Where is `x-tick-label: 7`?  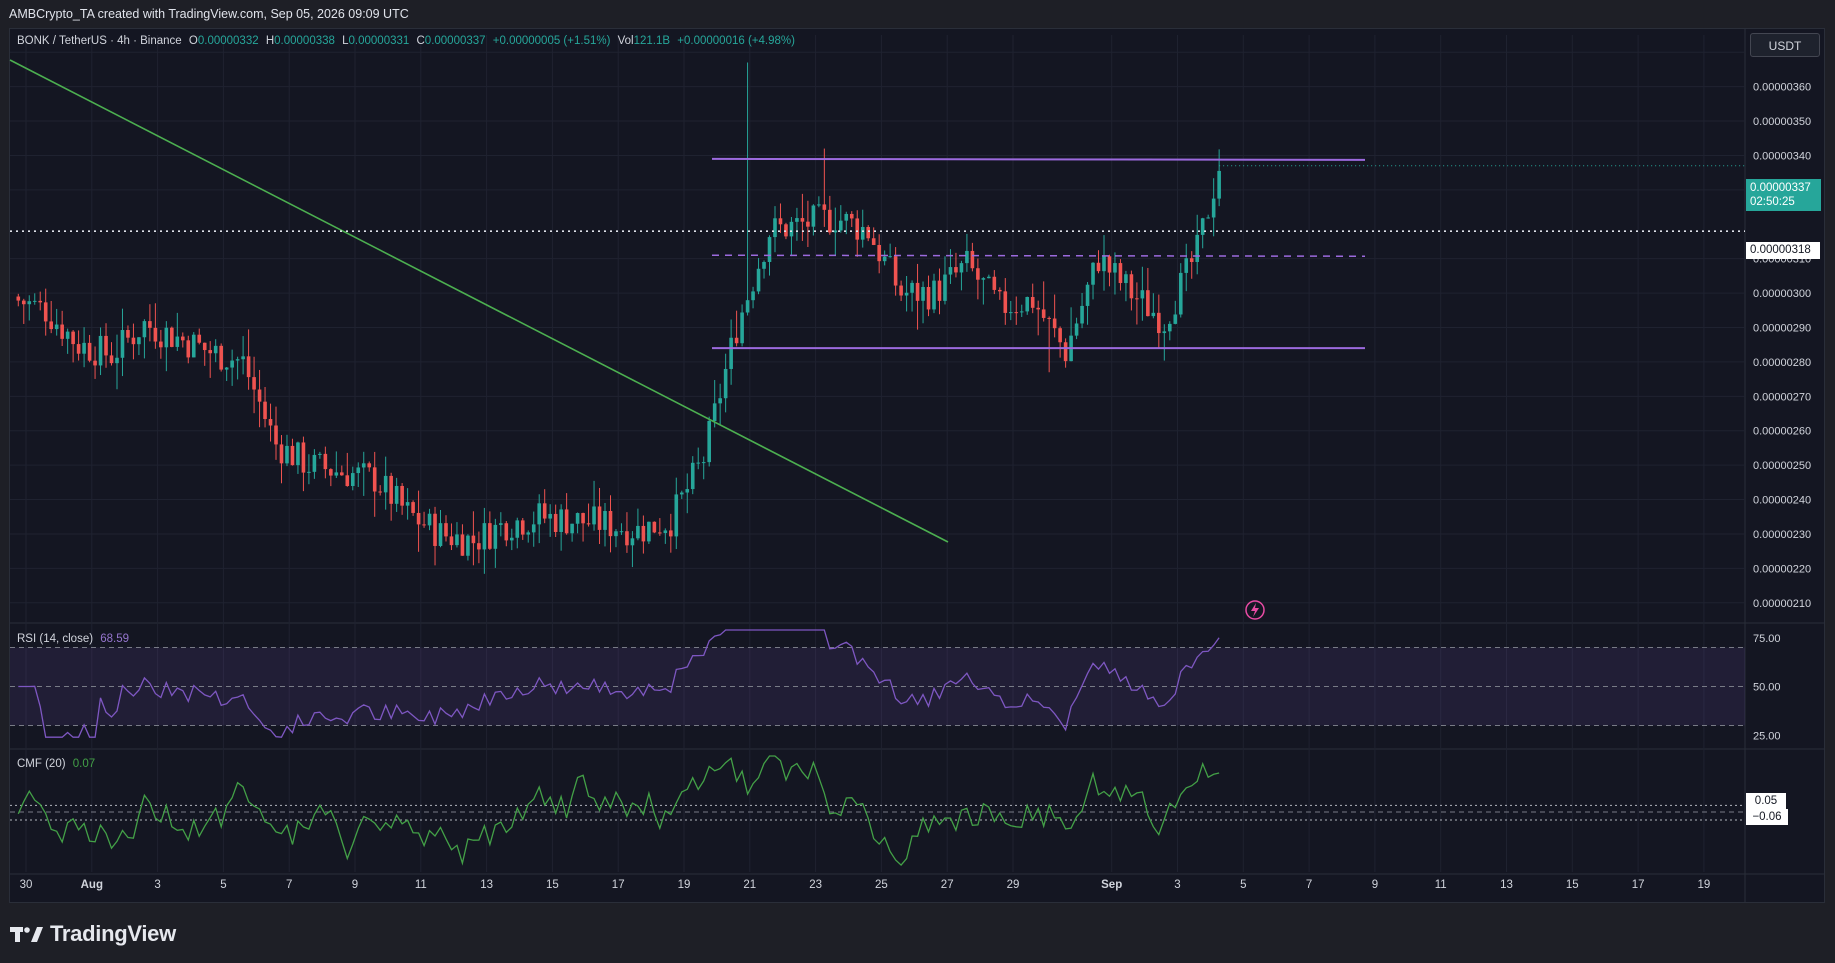 x-tick-label: 7 is located at coordinates (1309, 885).